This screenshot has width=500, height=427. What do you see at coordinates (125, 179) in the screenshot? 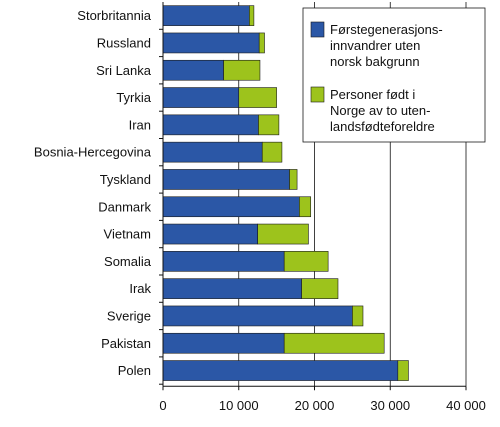
I see `category-label: Tyskland` at bounding box center [125, 179].